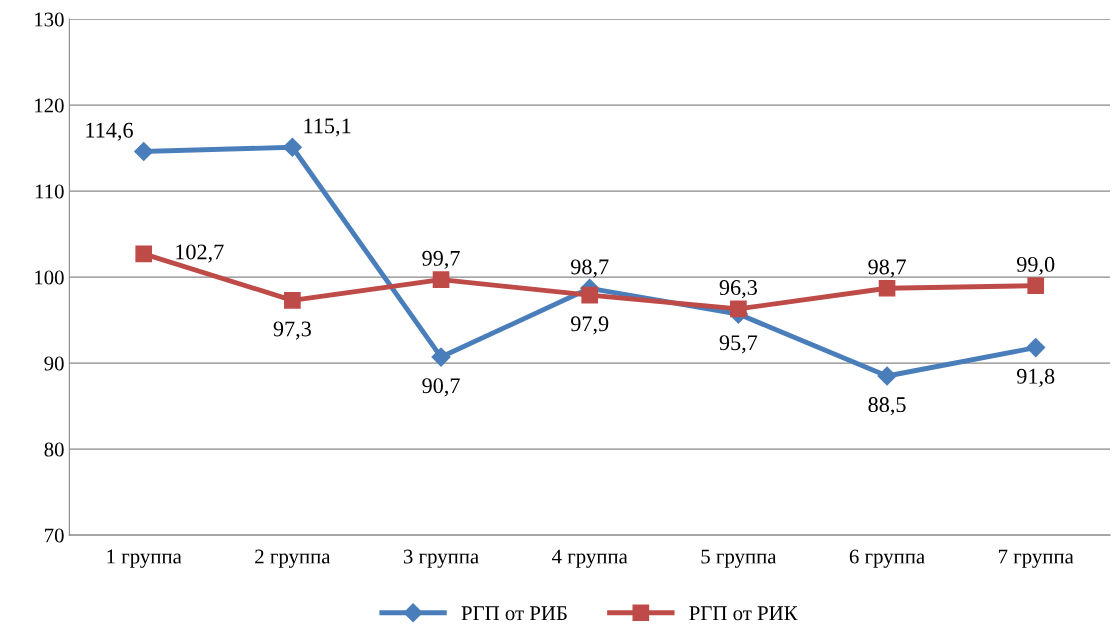 The image size is (1119, 637). Describe the element at coordinates (1035, 266) in the screenshot. I see `data-label: 99,0` at that location.